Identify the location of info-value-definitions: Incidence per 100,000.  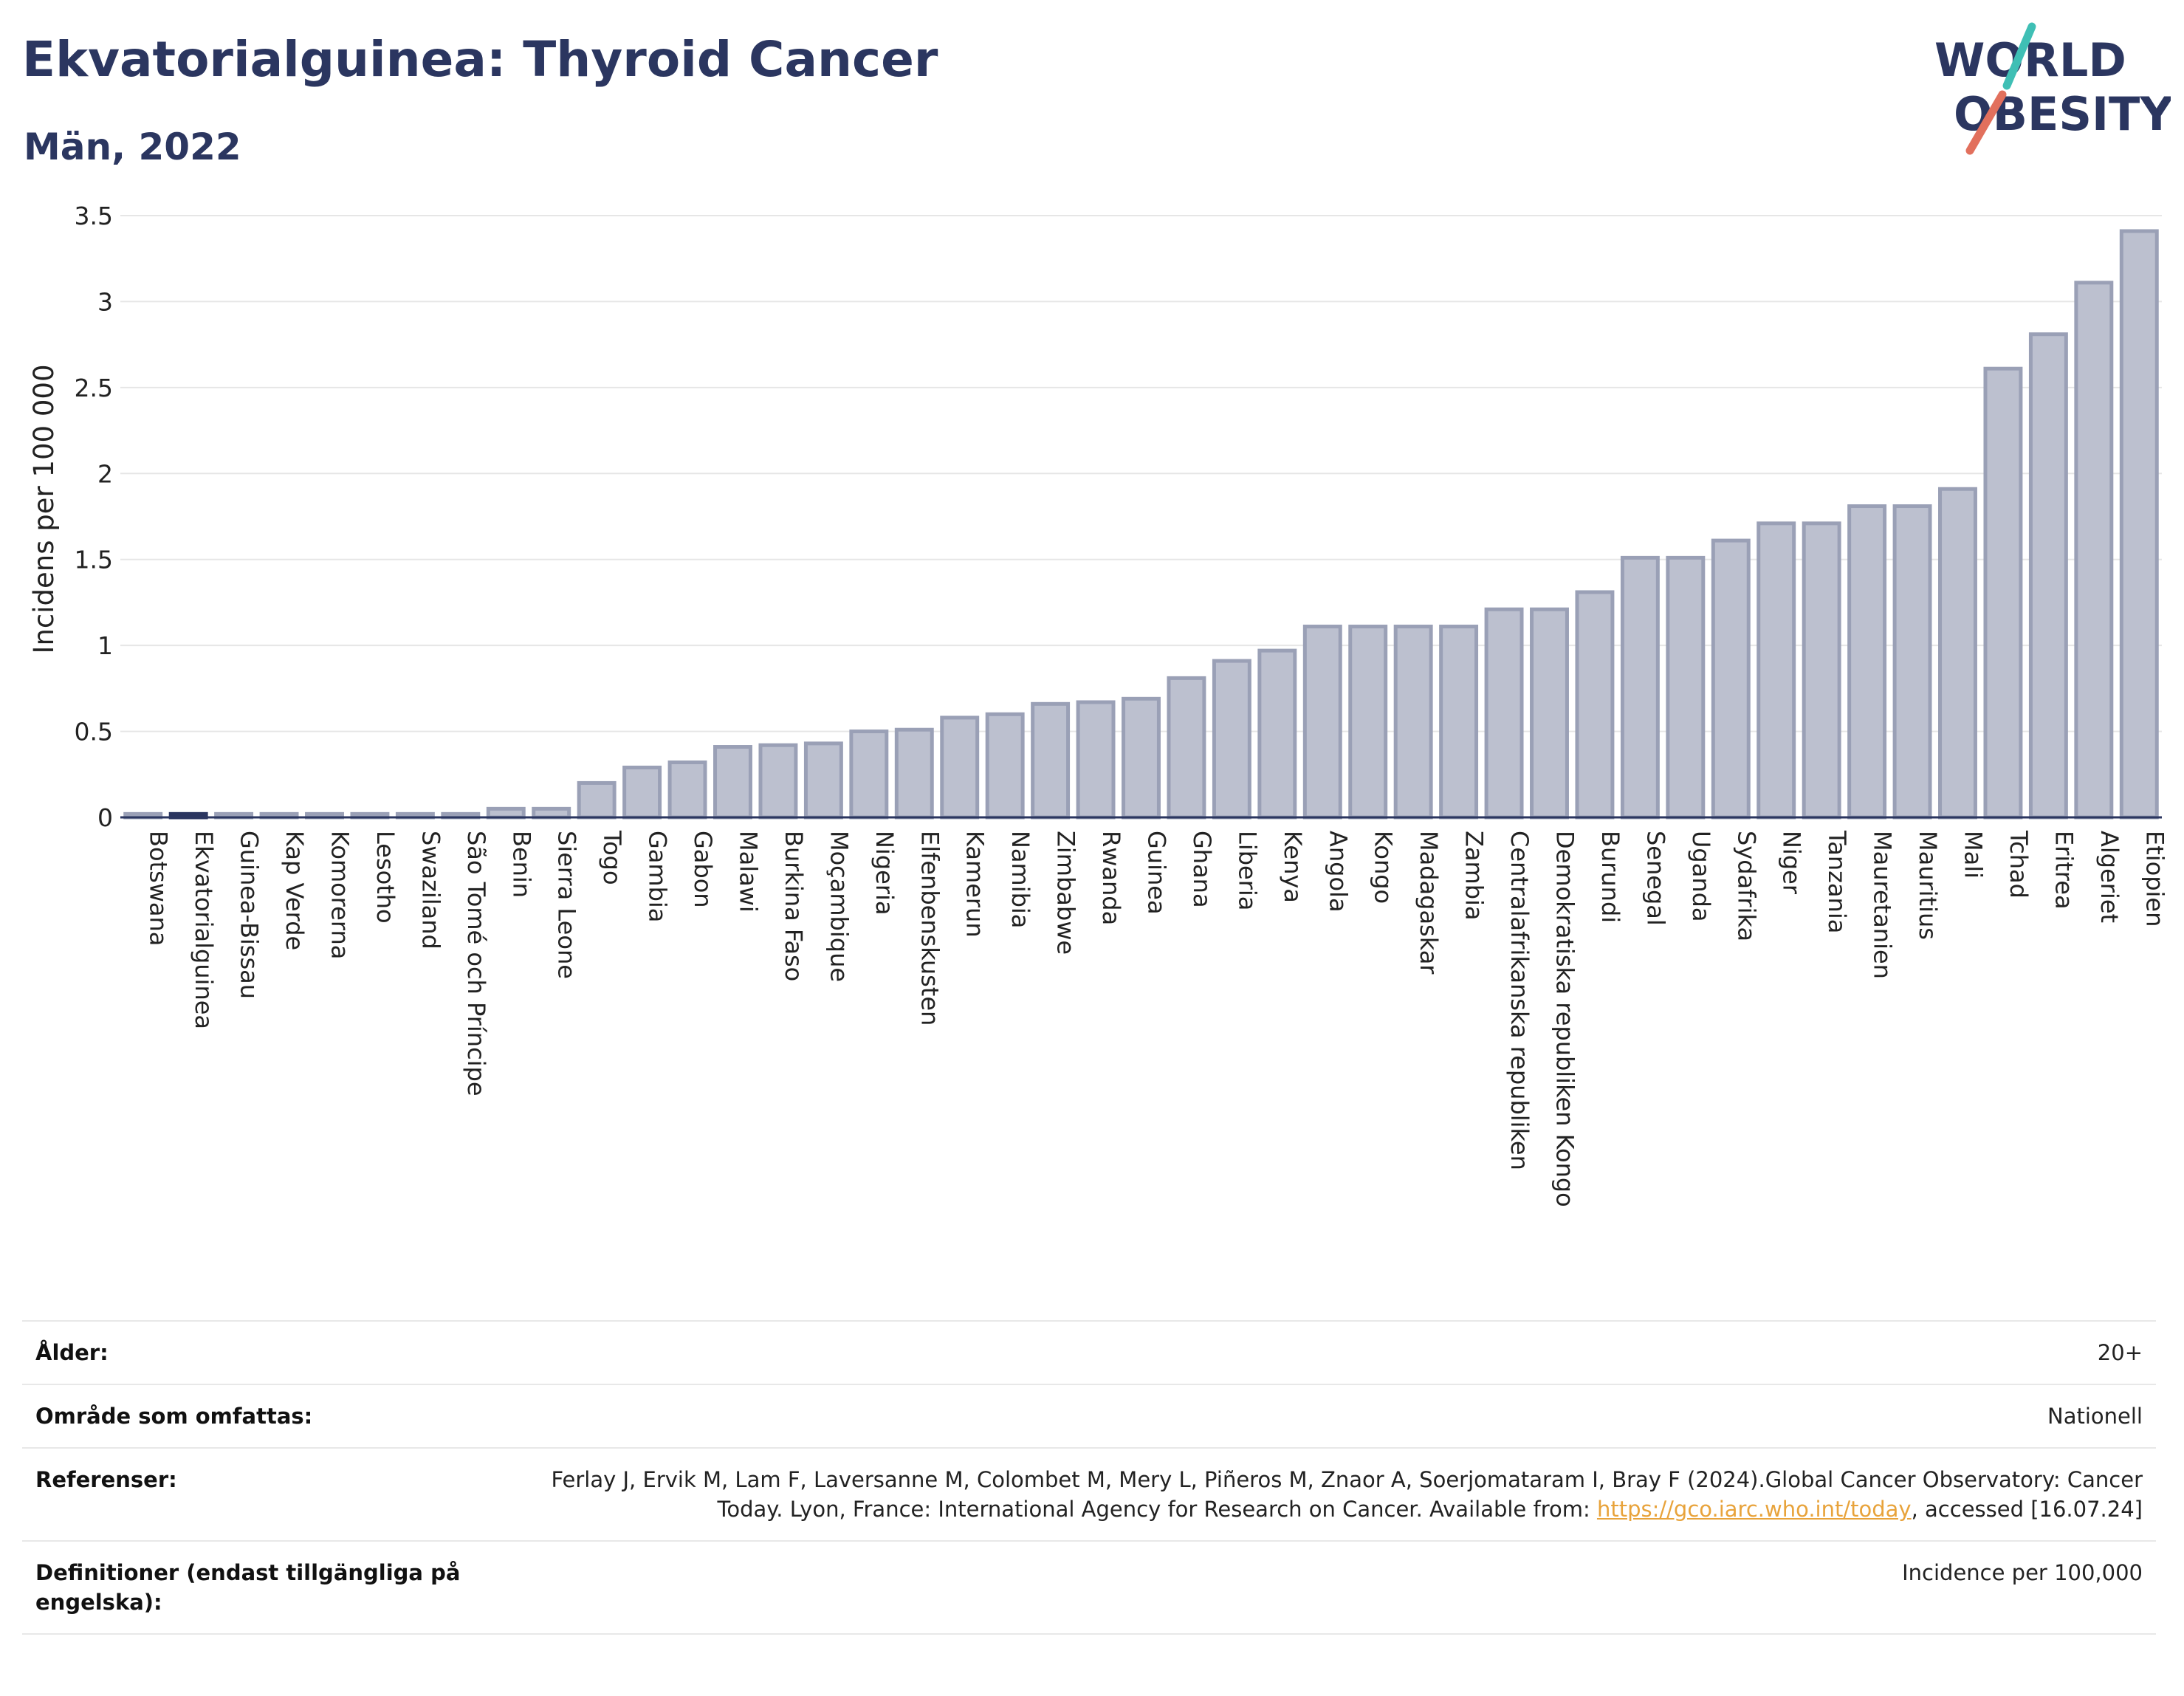
(2023, 1572).